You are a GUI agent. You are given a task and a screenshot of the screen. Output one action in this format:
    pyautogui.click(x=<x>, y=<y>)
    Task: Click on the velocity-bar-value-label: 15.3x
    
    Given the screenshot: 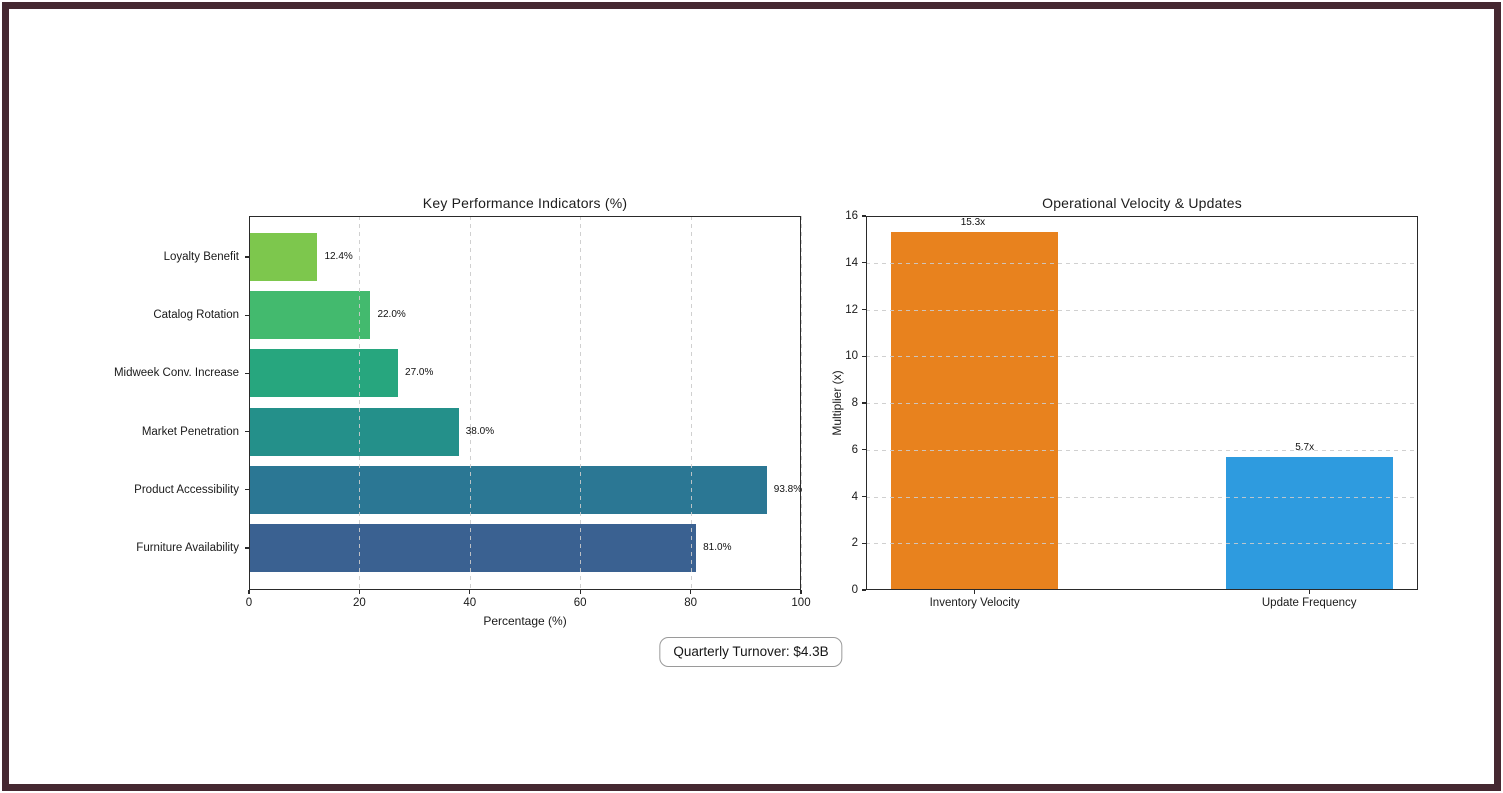 What is the action you would take?
    pyautogui.click(x=973, y=223)
    